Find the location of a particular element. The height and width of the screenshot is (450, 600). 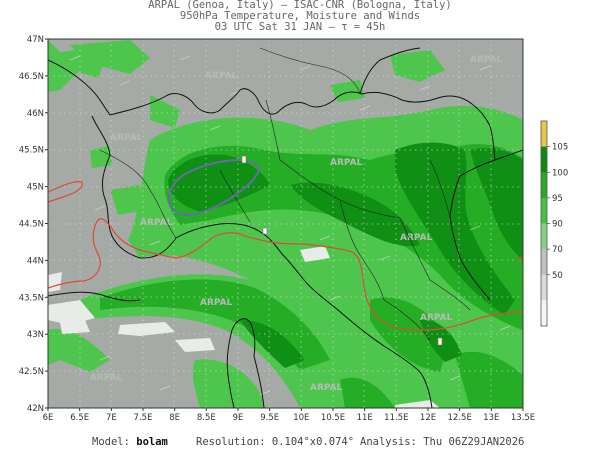

lat-tick-label: 43N is located at coordinates (35, 335).